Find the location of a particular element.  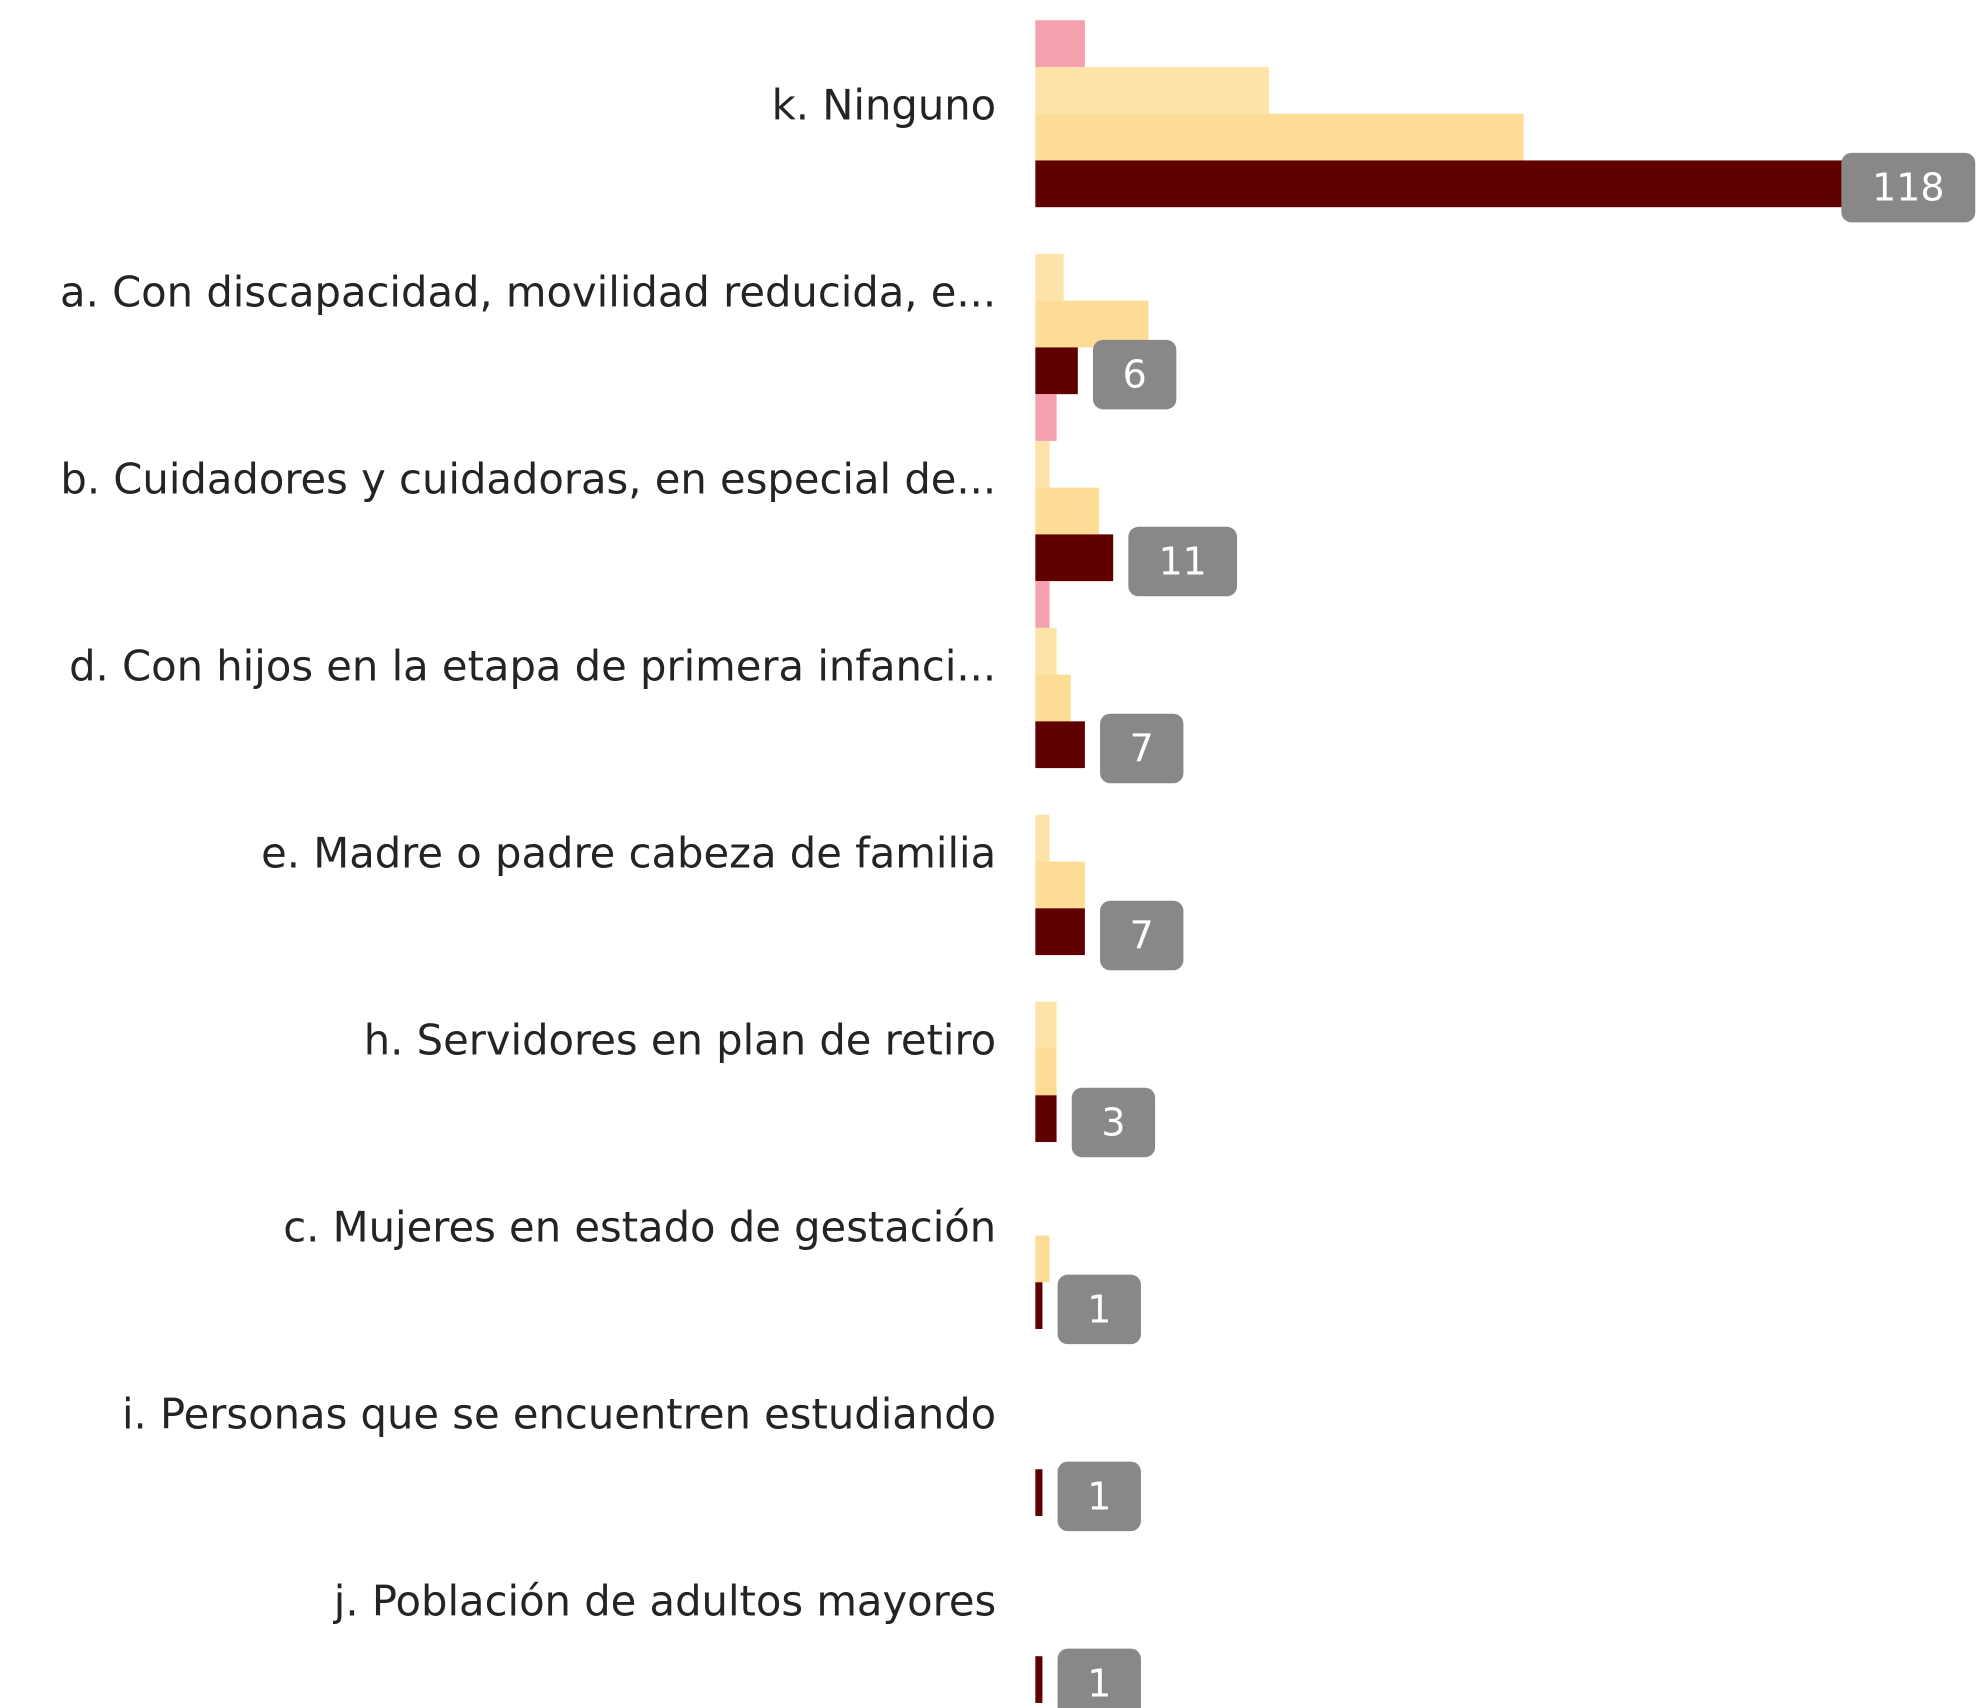

data-label: 118 is located at coordinates (1908, 188).